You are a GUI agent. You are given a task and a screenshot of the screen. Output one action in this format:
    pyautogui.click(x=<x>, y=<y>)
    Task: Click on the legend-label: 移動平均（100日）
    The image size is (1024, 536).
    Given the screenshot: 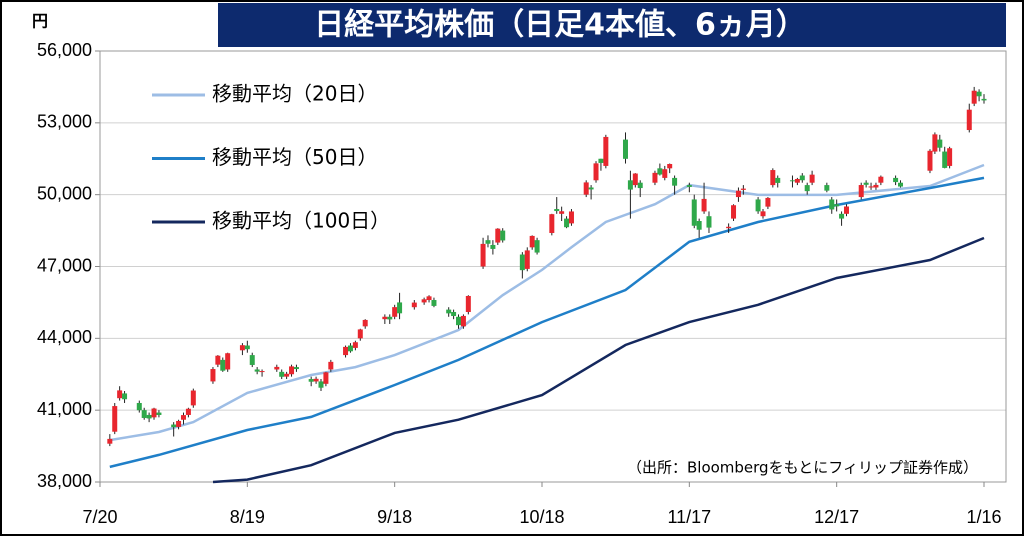 What is the action you would take?
    pyautogui.click(x=301, y=221)
    